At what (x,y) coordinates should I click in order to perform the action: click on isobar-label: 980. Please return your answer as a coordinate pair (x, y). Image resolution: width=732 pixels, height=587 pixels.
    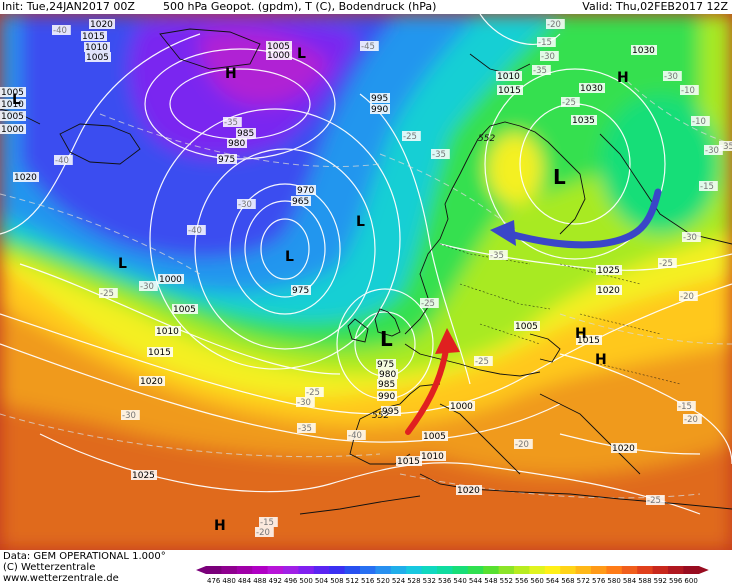
    Looking at the image, I should click on (236, 144).